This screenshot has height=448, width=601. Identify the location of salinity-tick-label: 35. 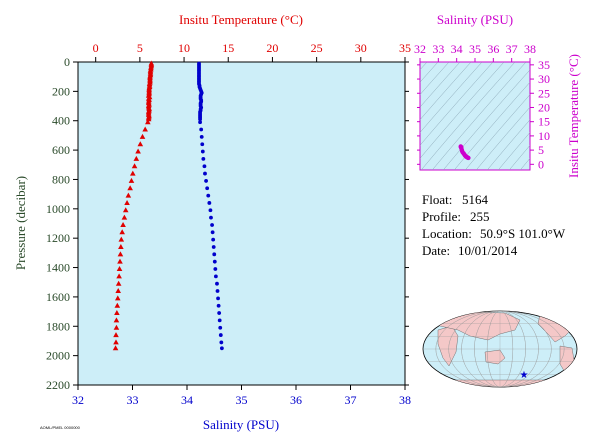
(242, 400).